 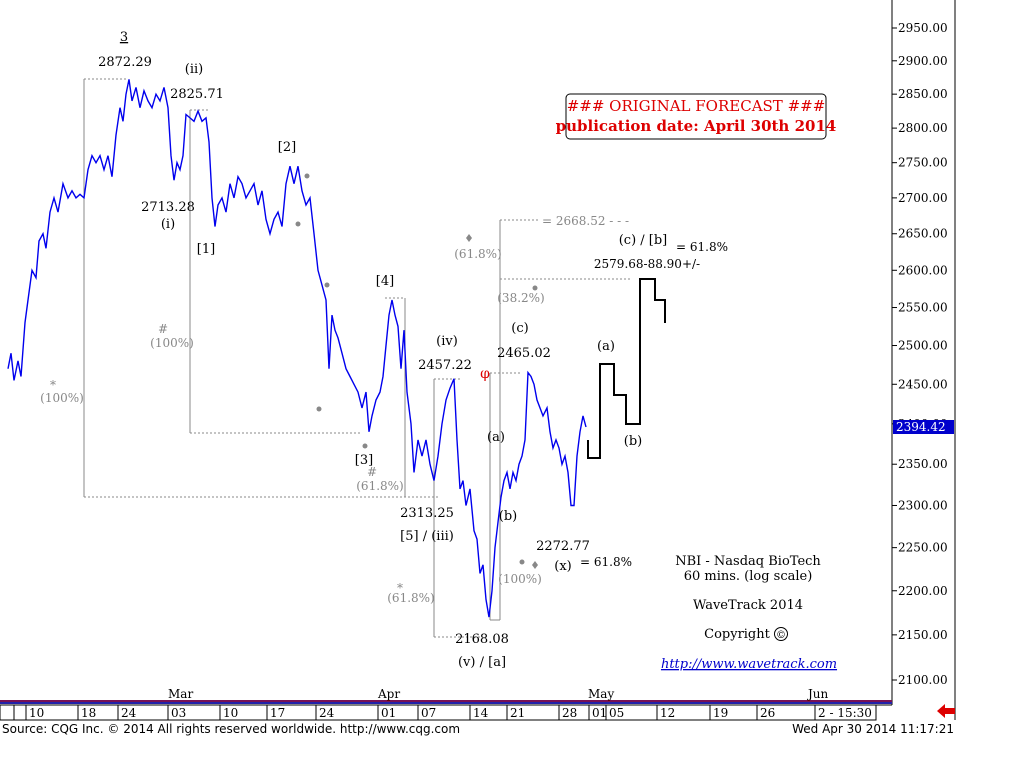 What do you see at coordinates (696, 106) in the screenshot?
I see `forecast-title: ### ORIGINAL FORECAST ###` at bounding box center [696, 106].